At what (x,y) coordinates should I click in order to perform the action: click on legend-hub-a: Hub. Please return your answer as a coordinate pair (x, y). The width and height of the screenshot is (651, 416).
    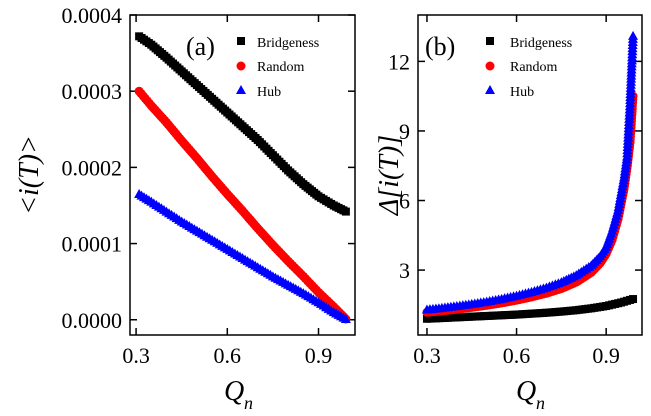
    Looking at the image, I should click on (258, 92).